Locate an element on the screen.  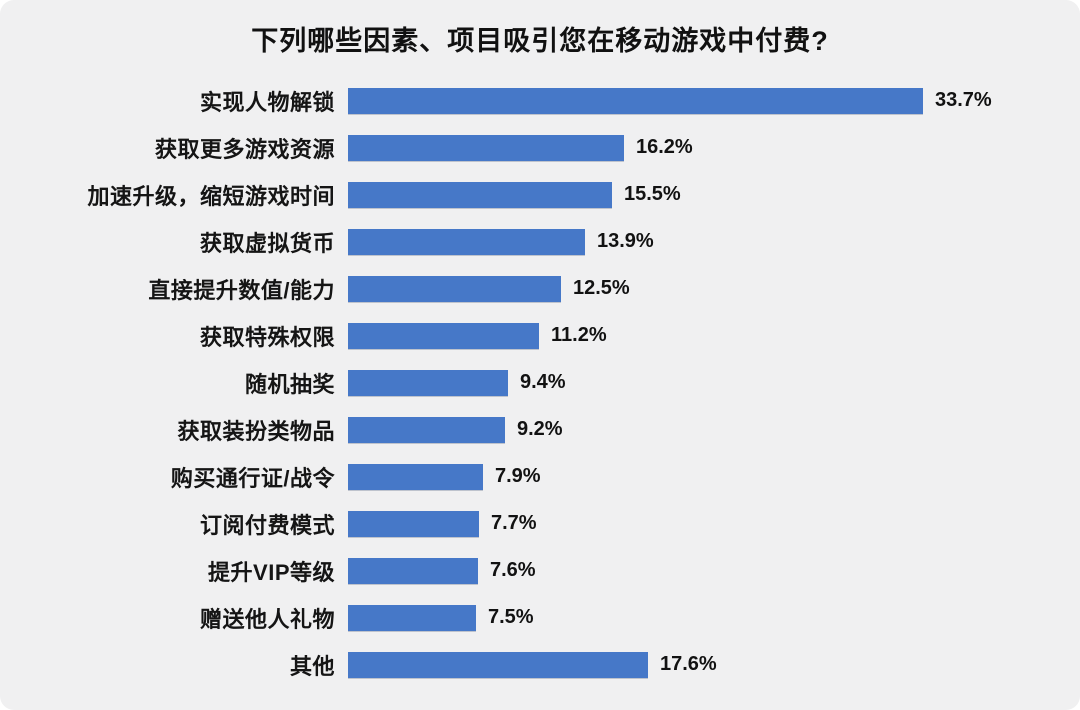
value-label: 17.6% is located at coordinates (688, 664).